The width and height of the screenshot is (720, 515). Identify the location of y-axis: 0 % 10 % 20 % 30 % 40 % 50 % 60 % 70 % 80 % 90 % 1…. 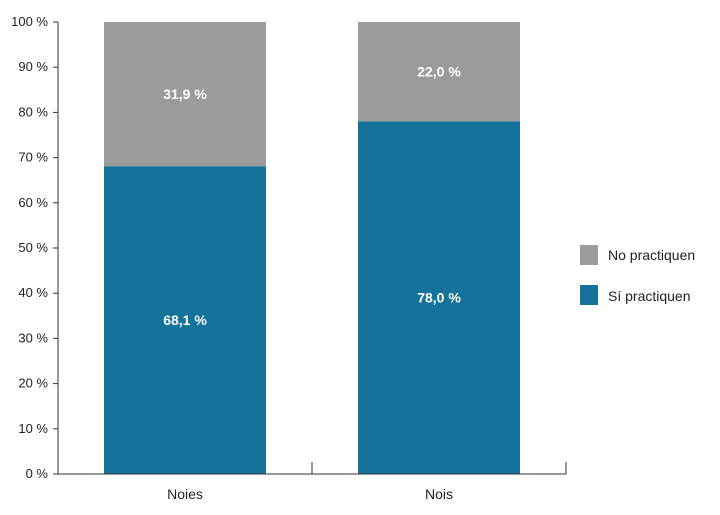
(35, 247).